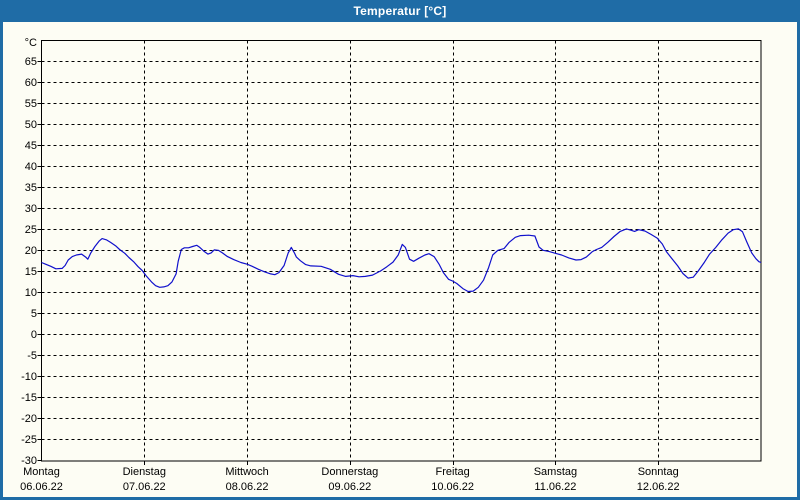 Image resolution: width=800 pixels, height=500 pixels. Describe the element at coordinates (144, 487) in the screenshot. I see `x-date-label: 07.06.22` at that location.